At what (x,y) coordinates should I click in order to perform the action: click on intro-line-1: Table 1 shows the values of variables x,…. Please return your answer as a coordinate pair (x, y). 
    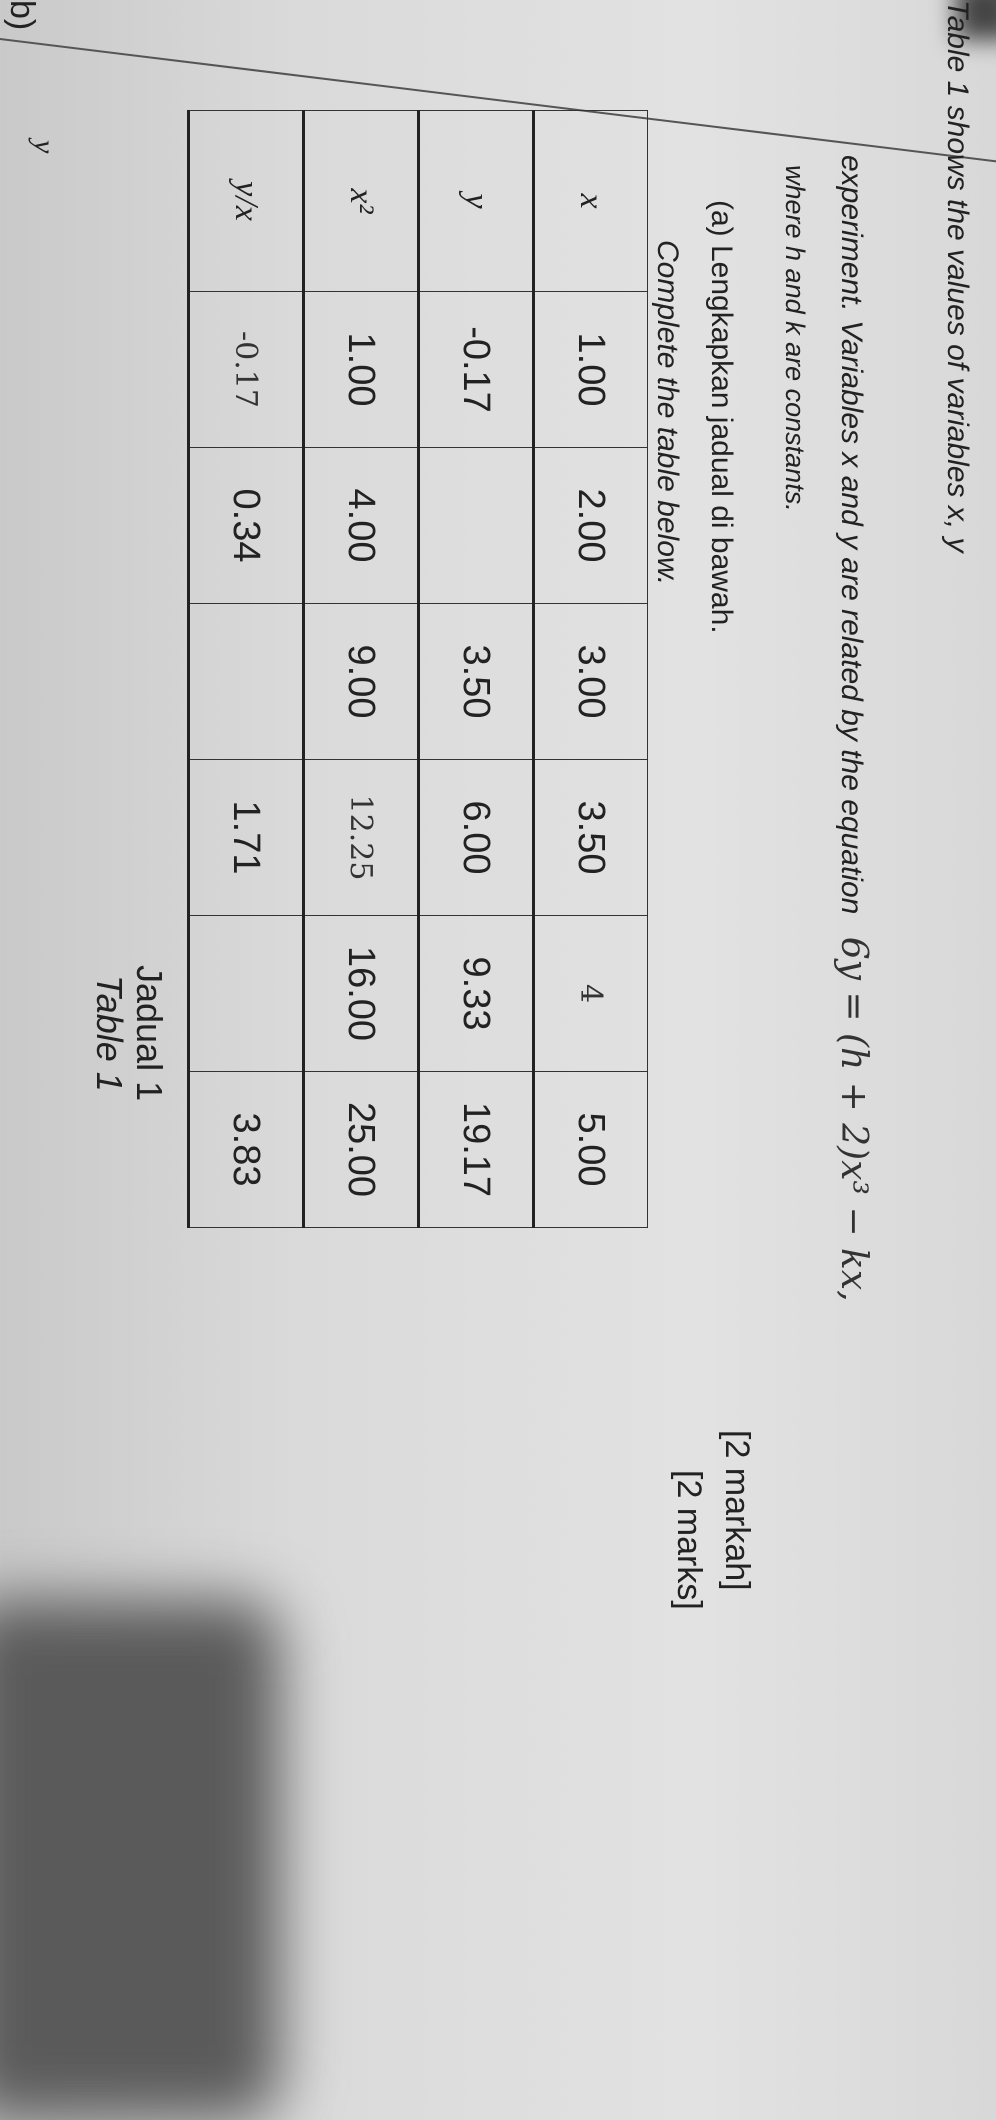
    Looking at the image, I should click on (957, 276).